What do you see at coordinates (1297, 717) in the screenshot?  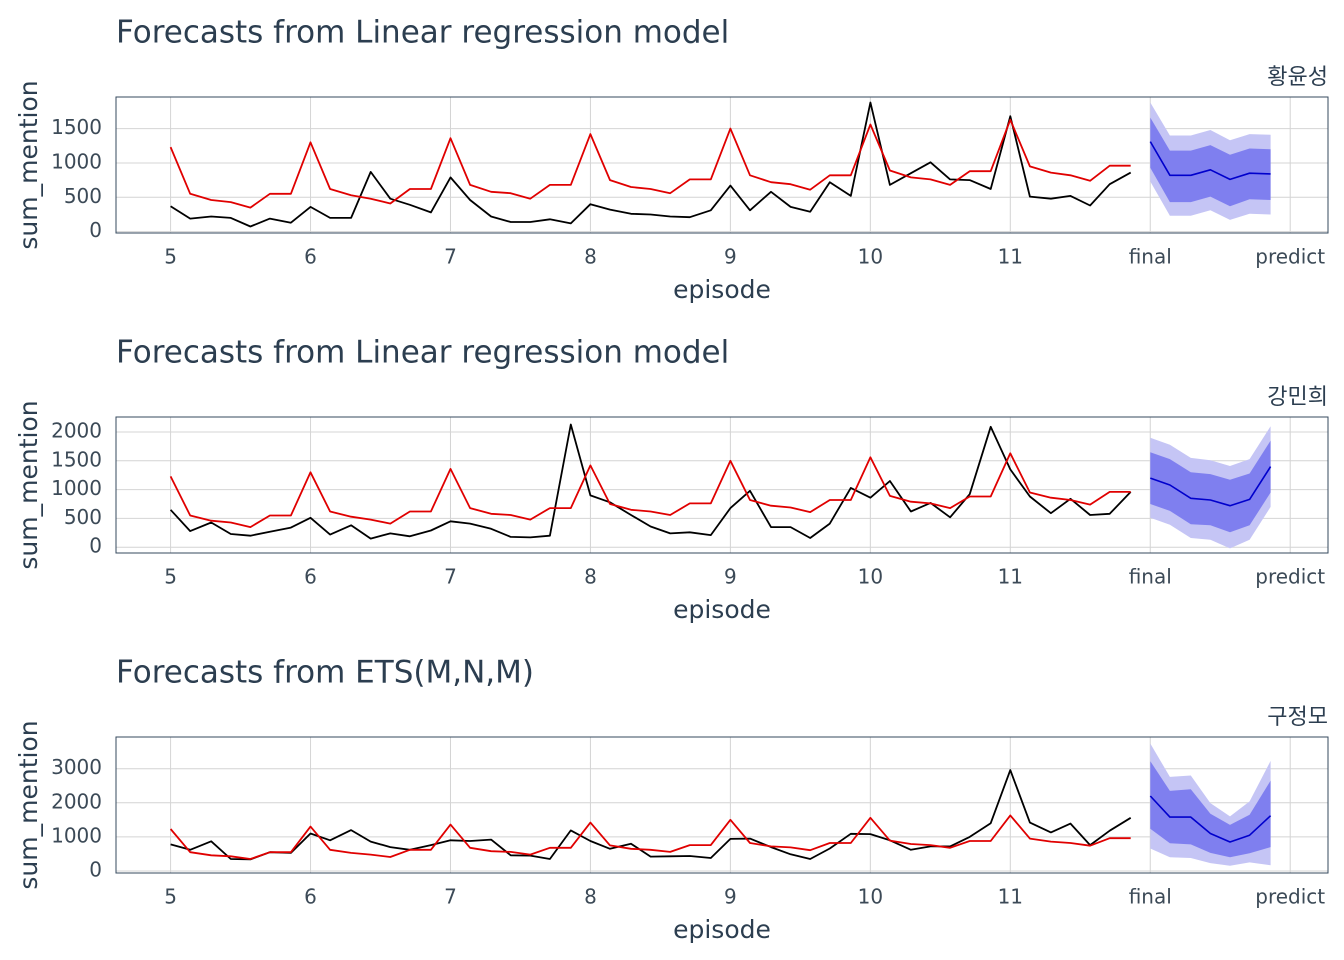 I see `panel-label: 구정모` at bounding box center [1297, 717].